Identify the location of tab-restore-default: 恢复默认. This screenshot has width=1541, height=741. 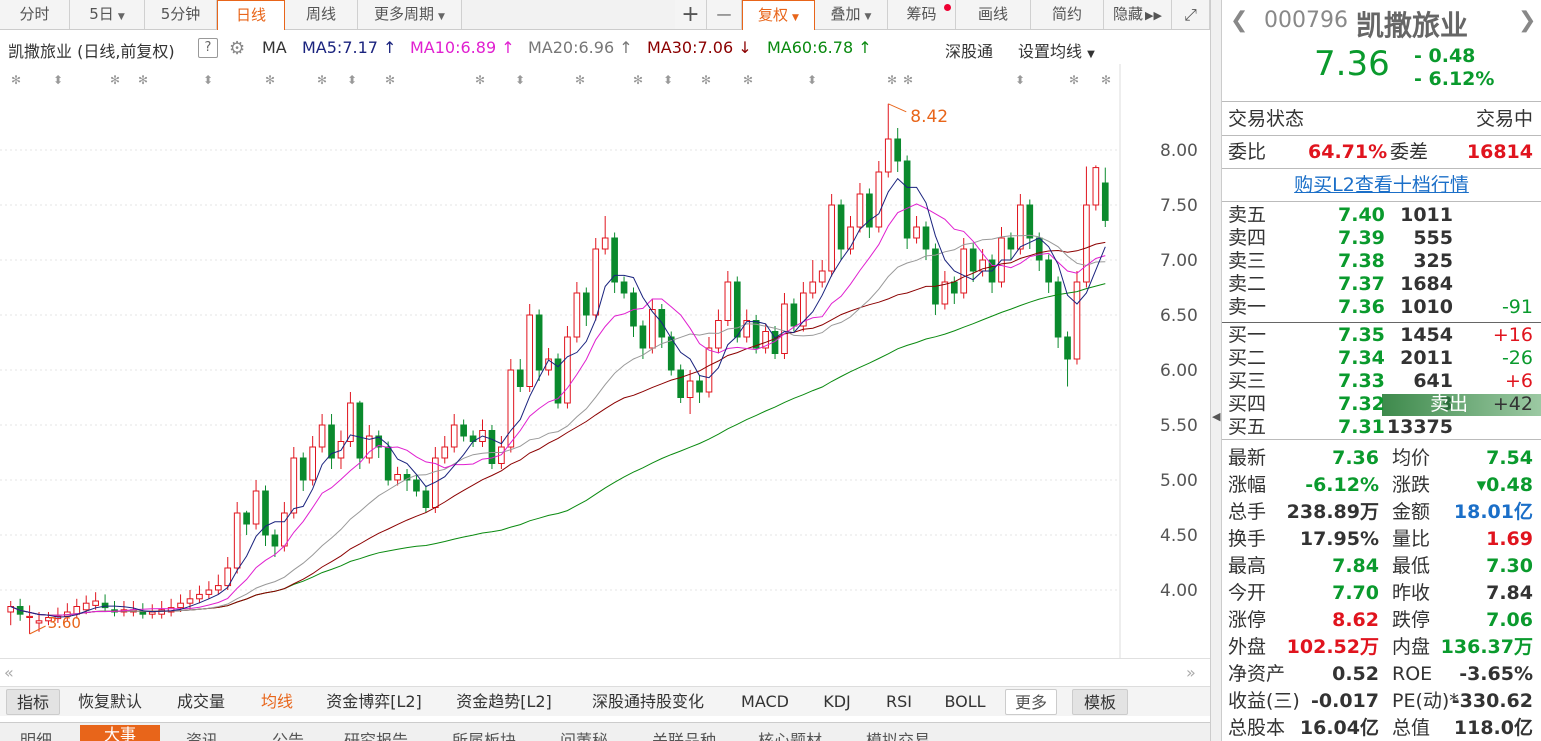
(109, 701).